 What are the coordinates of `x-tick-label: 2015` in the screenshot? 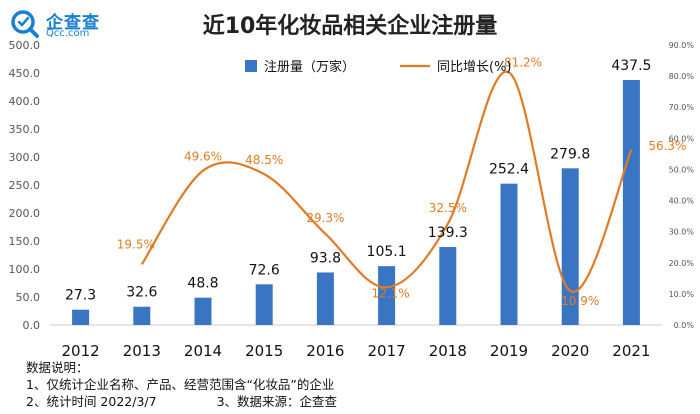 It's located at (264, 351).